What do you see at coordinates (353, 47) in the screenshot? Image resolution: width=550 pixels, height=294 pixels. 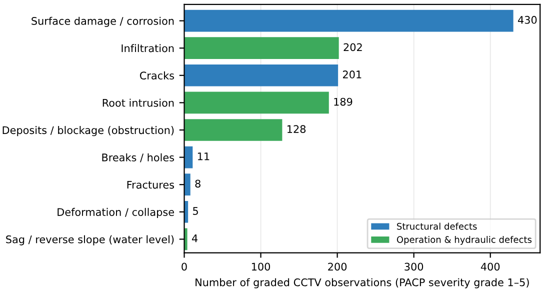 I see `data-label: 202` at bounding box center [353, 47].